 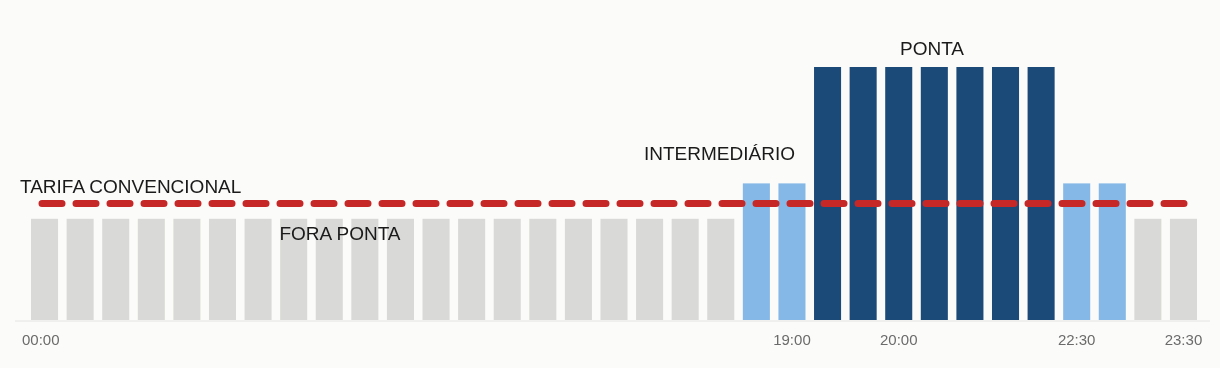 What do you see at coordinates (792, 339) in the screenshot?
I see `x-tick-label: 19:00` at bounding box center [792, 339].